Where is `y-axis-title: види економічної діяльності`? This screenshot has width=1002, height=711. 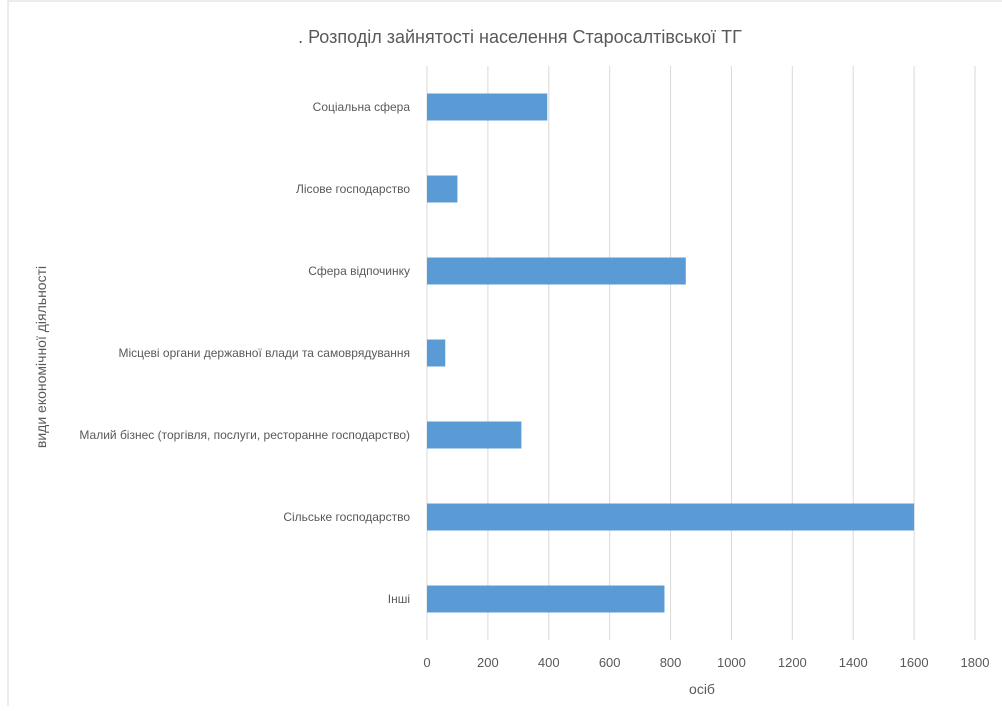 y-axis-title: види економічної діяльності is located at coordinates (41, 357).